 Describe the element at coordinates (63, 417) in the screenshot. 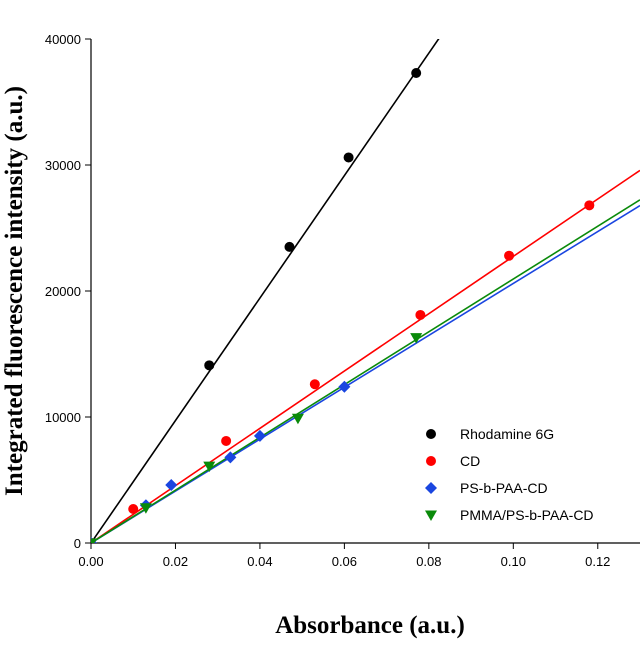

I see `y-tick-label: 10000` at that location.